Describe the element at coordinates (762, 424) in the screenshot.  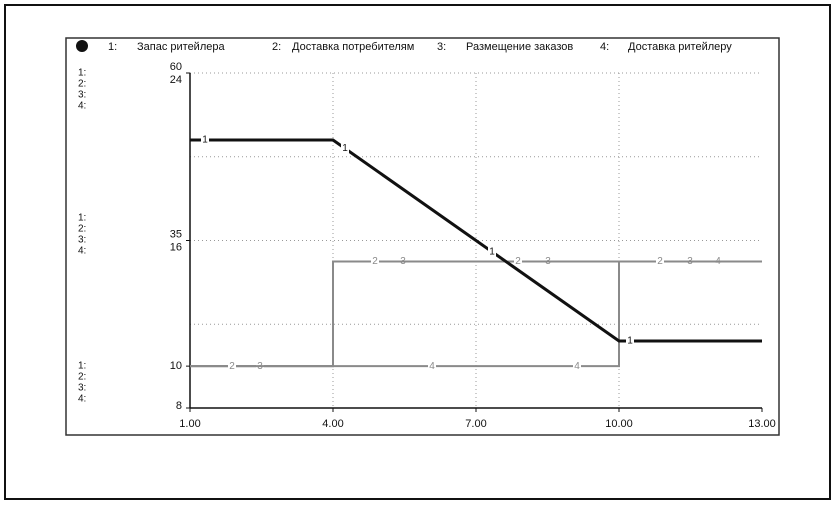
I see `x-tick-label: 13.00` at that location.